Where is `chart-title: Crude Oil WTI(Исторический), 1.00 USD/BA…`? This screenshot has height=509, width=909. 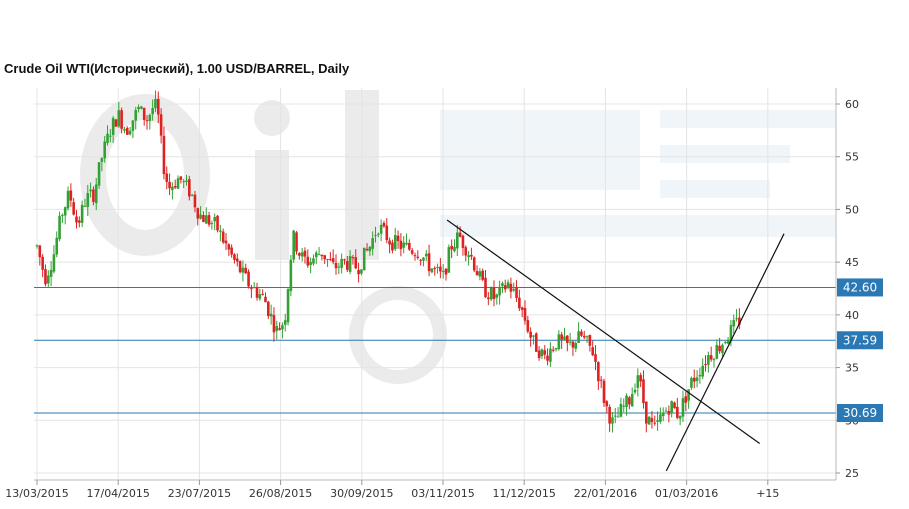
chart-title: Crude Oil WTI(Исторический), 1.00 USD/BA… is located at coordinates (177, 68).